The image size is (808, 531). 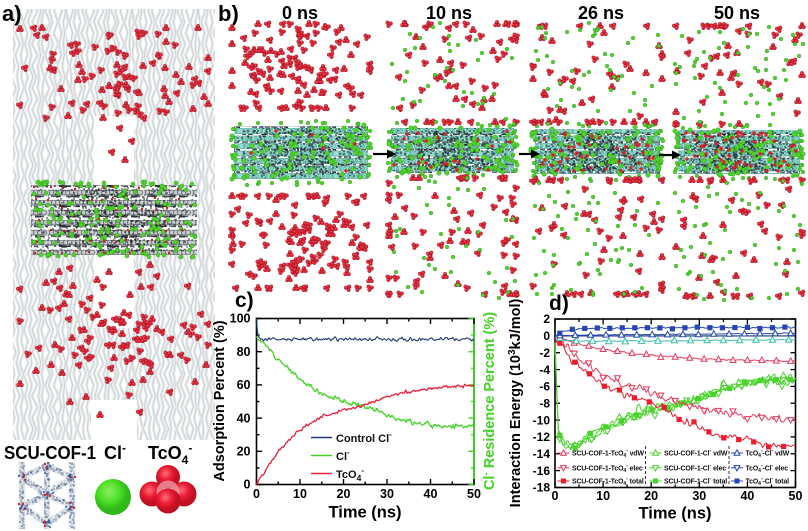 What do you see at coordinates (542, 420) in the screenshot?
I see `svg-text: -10` at bounding box center [542, 420].